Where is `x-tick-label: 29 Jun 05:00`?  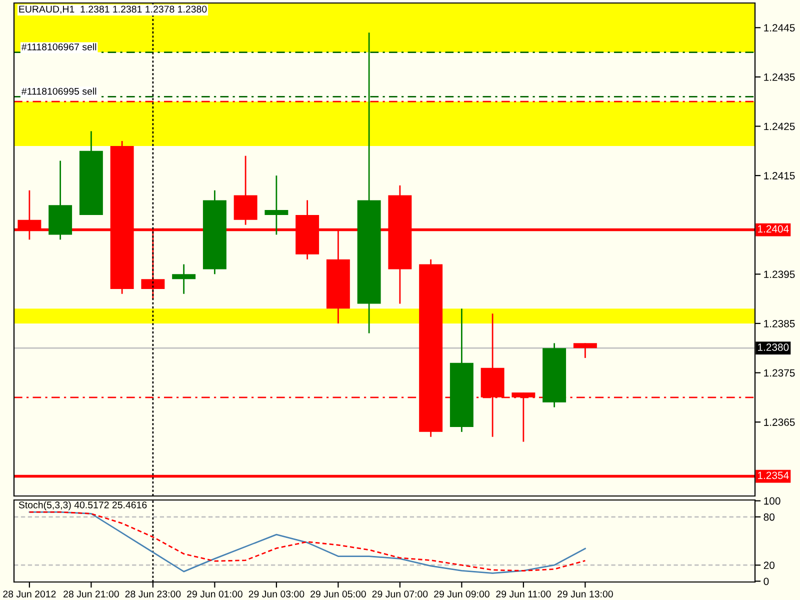 x-tick-label: 29 Jun 05:00 is located at coordinates (338, 594).